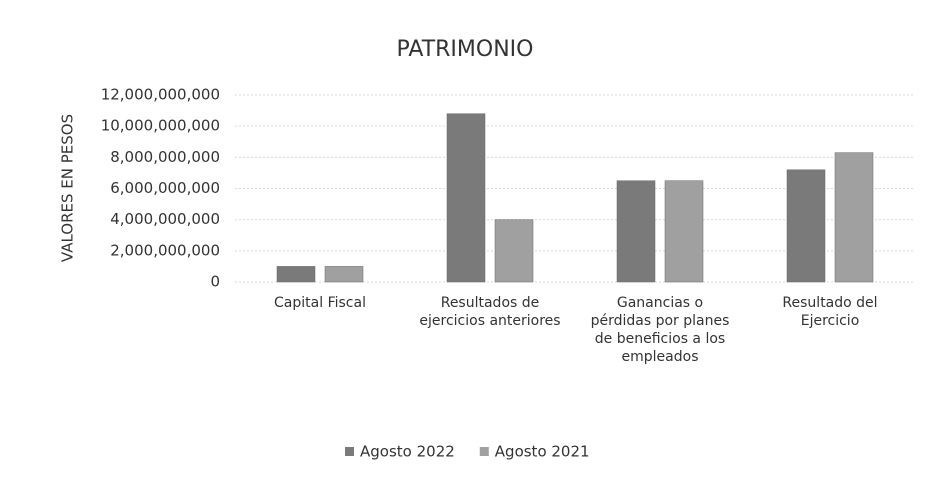  I want to click on x-tick-label-box: Capital Fiscal, so click(320, 303).